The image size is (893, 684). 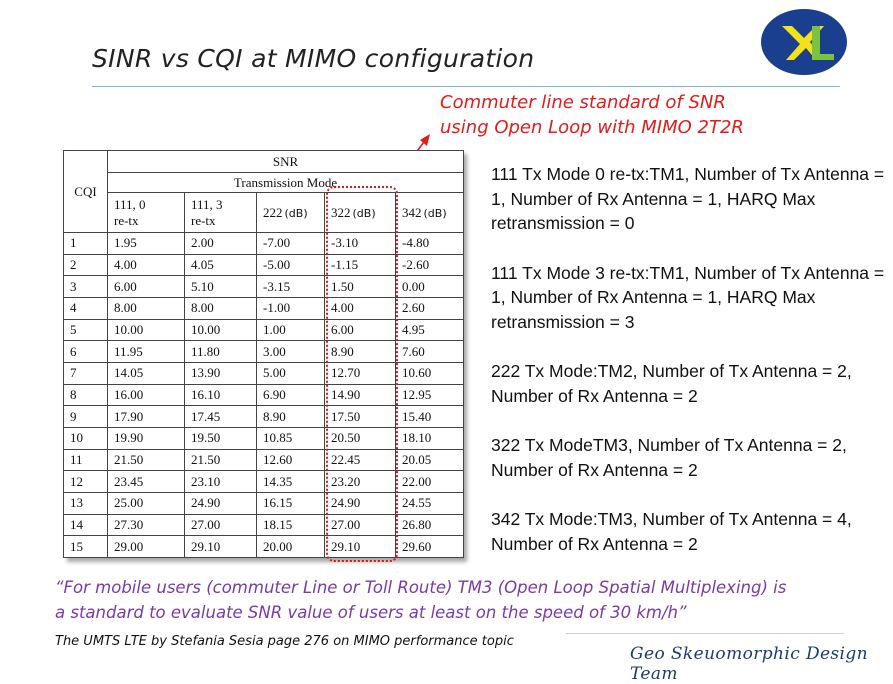 What do you see at coordinates (290, 212) in the screenshot?
I see `column-header: 222 (dB)` at bounding box center [290, 212].